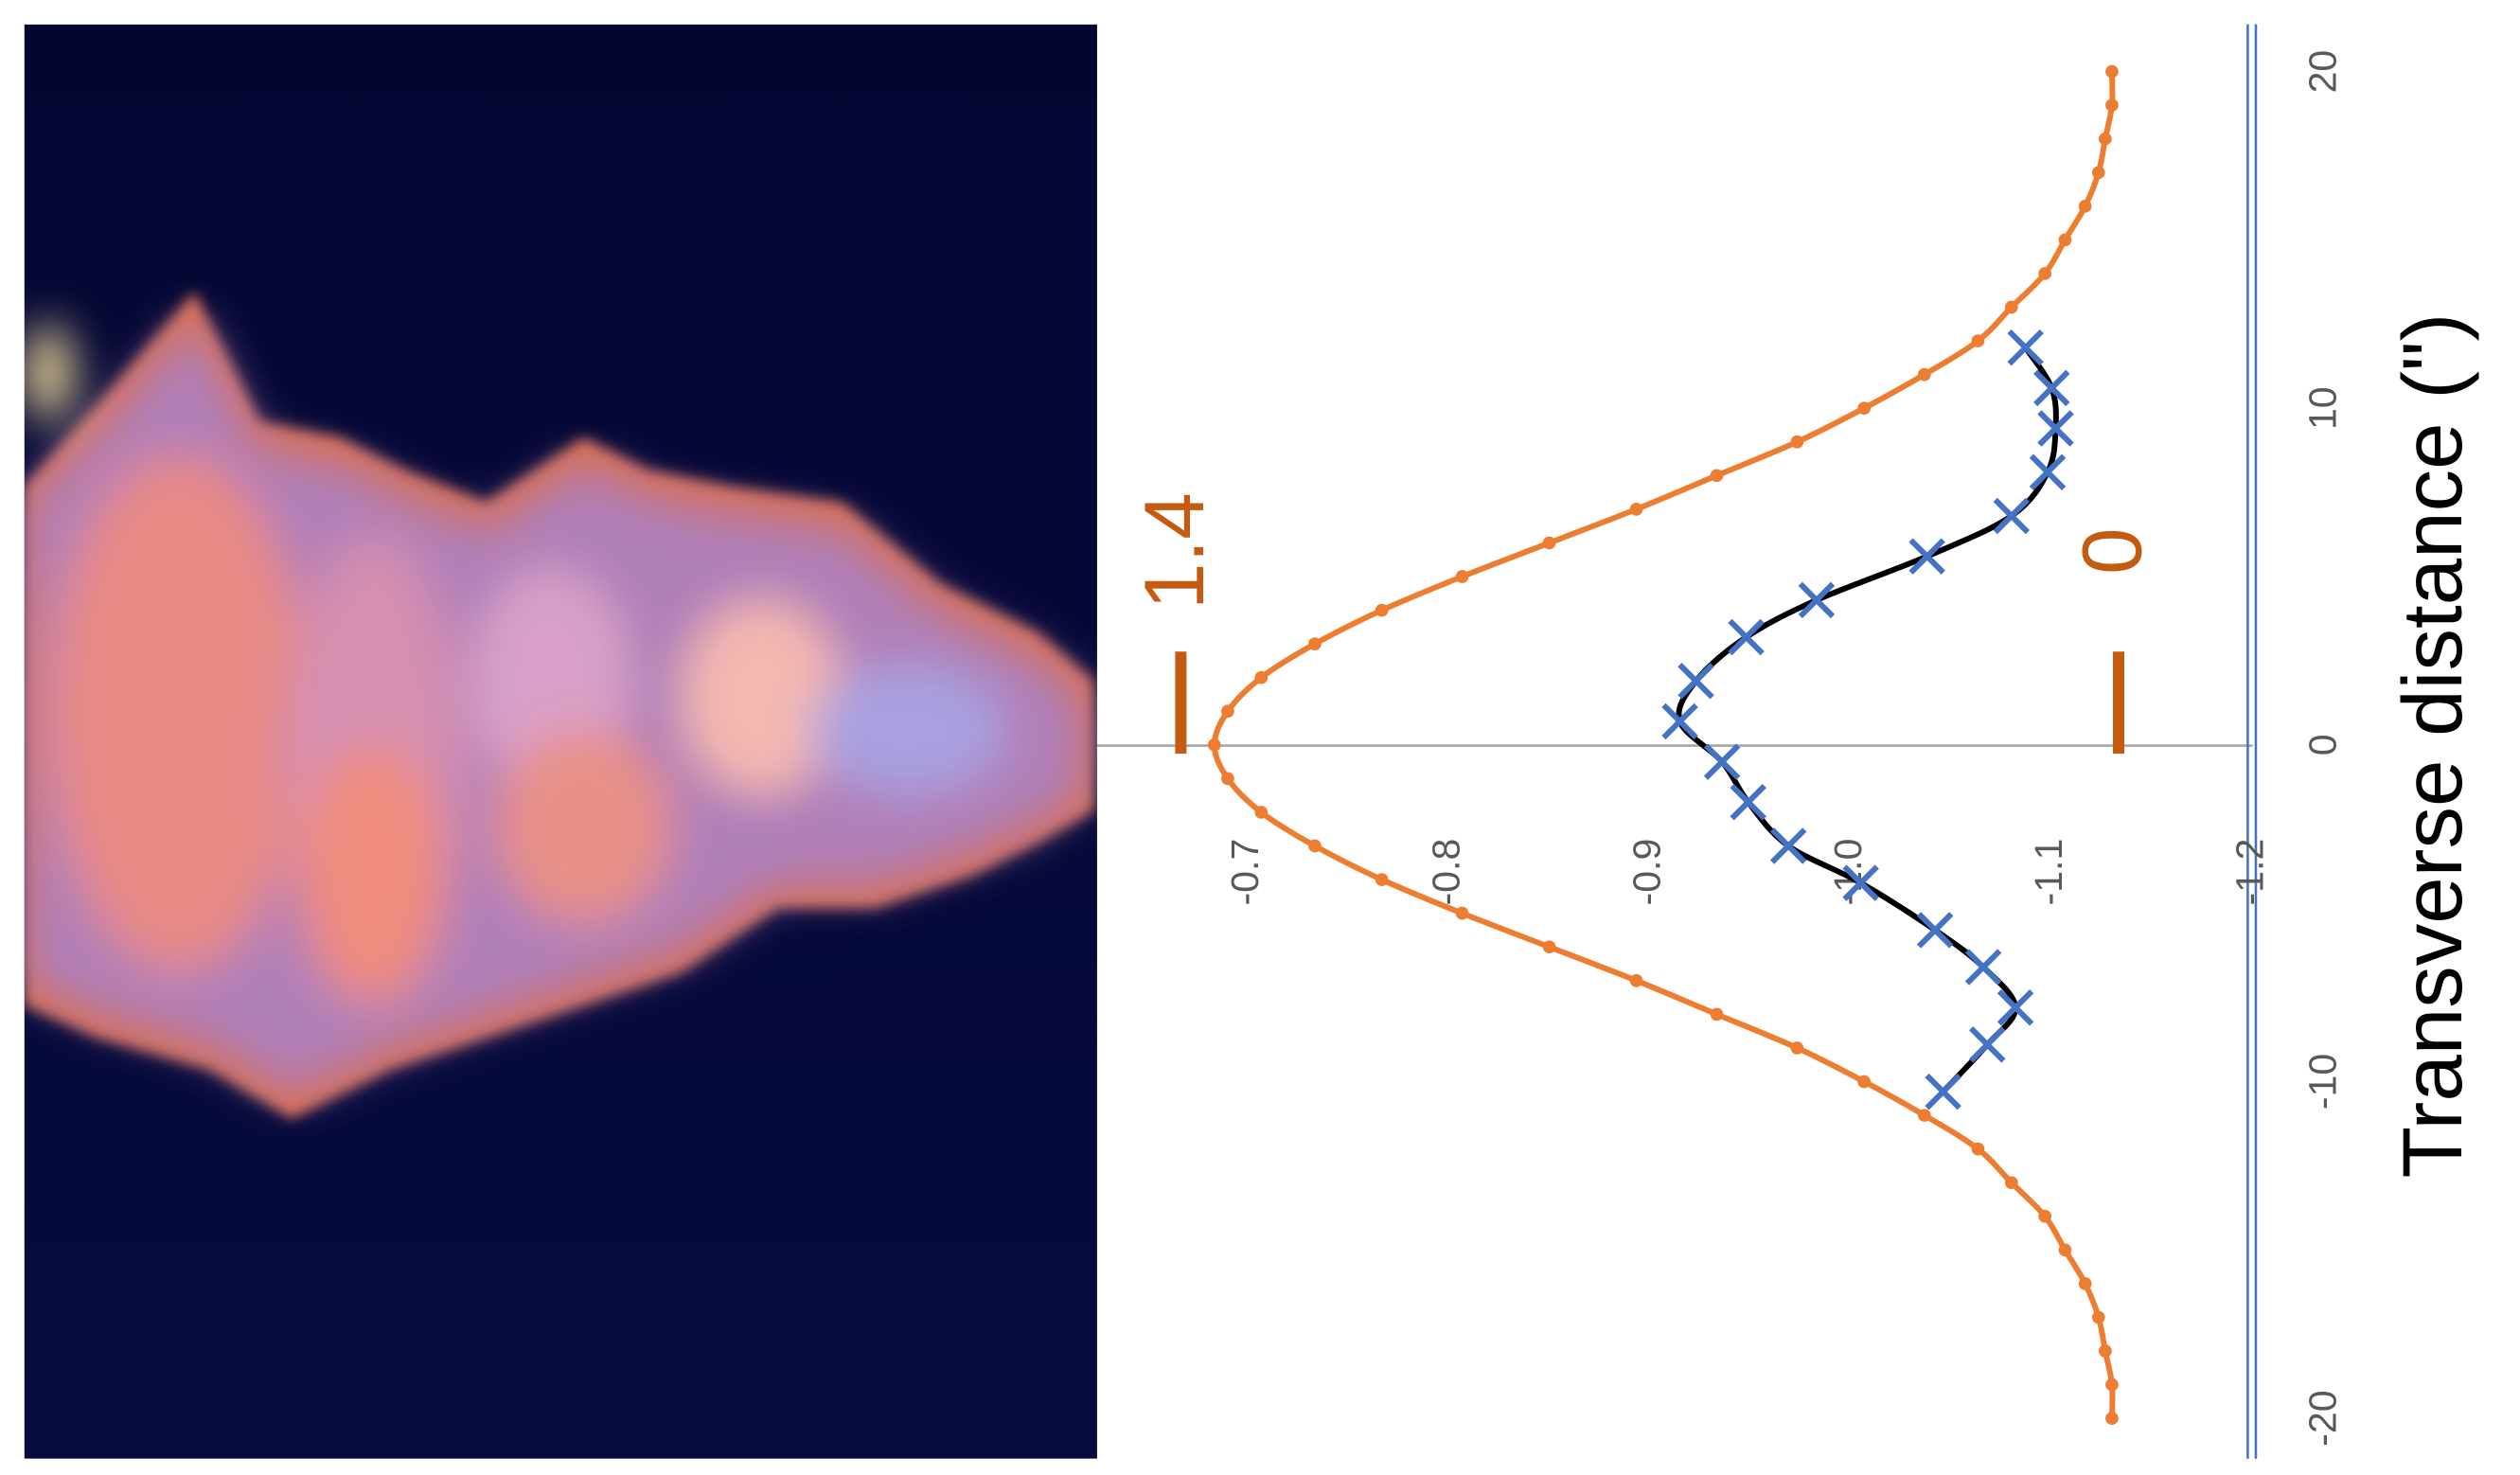 The height and width of the screenshot is (1475, 2520). What do you see at coordinates (2322, 1418) in the screenshot?
I see `x-tick-label: -20` at bounding box center [2322, 1418].